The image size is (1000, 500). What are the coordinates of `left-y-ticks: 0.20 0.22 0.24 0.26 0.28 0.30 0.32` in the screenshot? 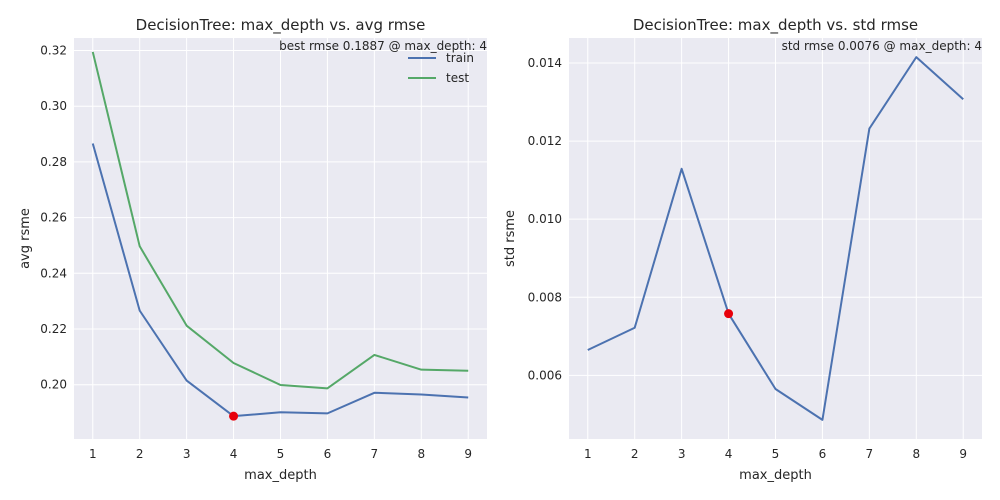 It's located at (53, 218).